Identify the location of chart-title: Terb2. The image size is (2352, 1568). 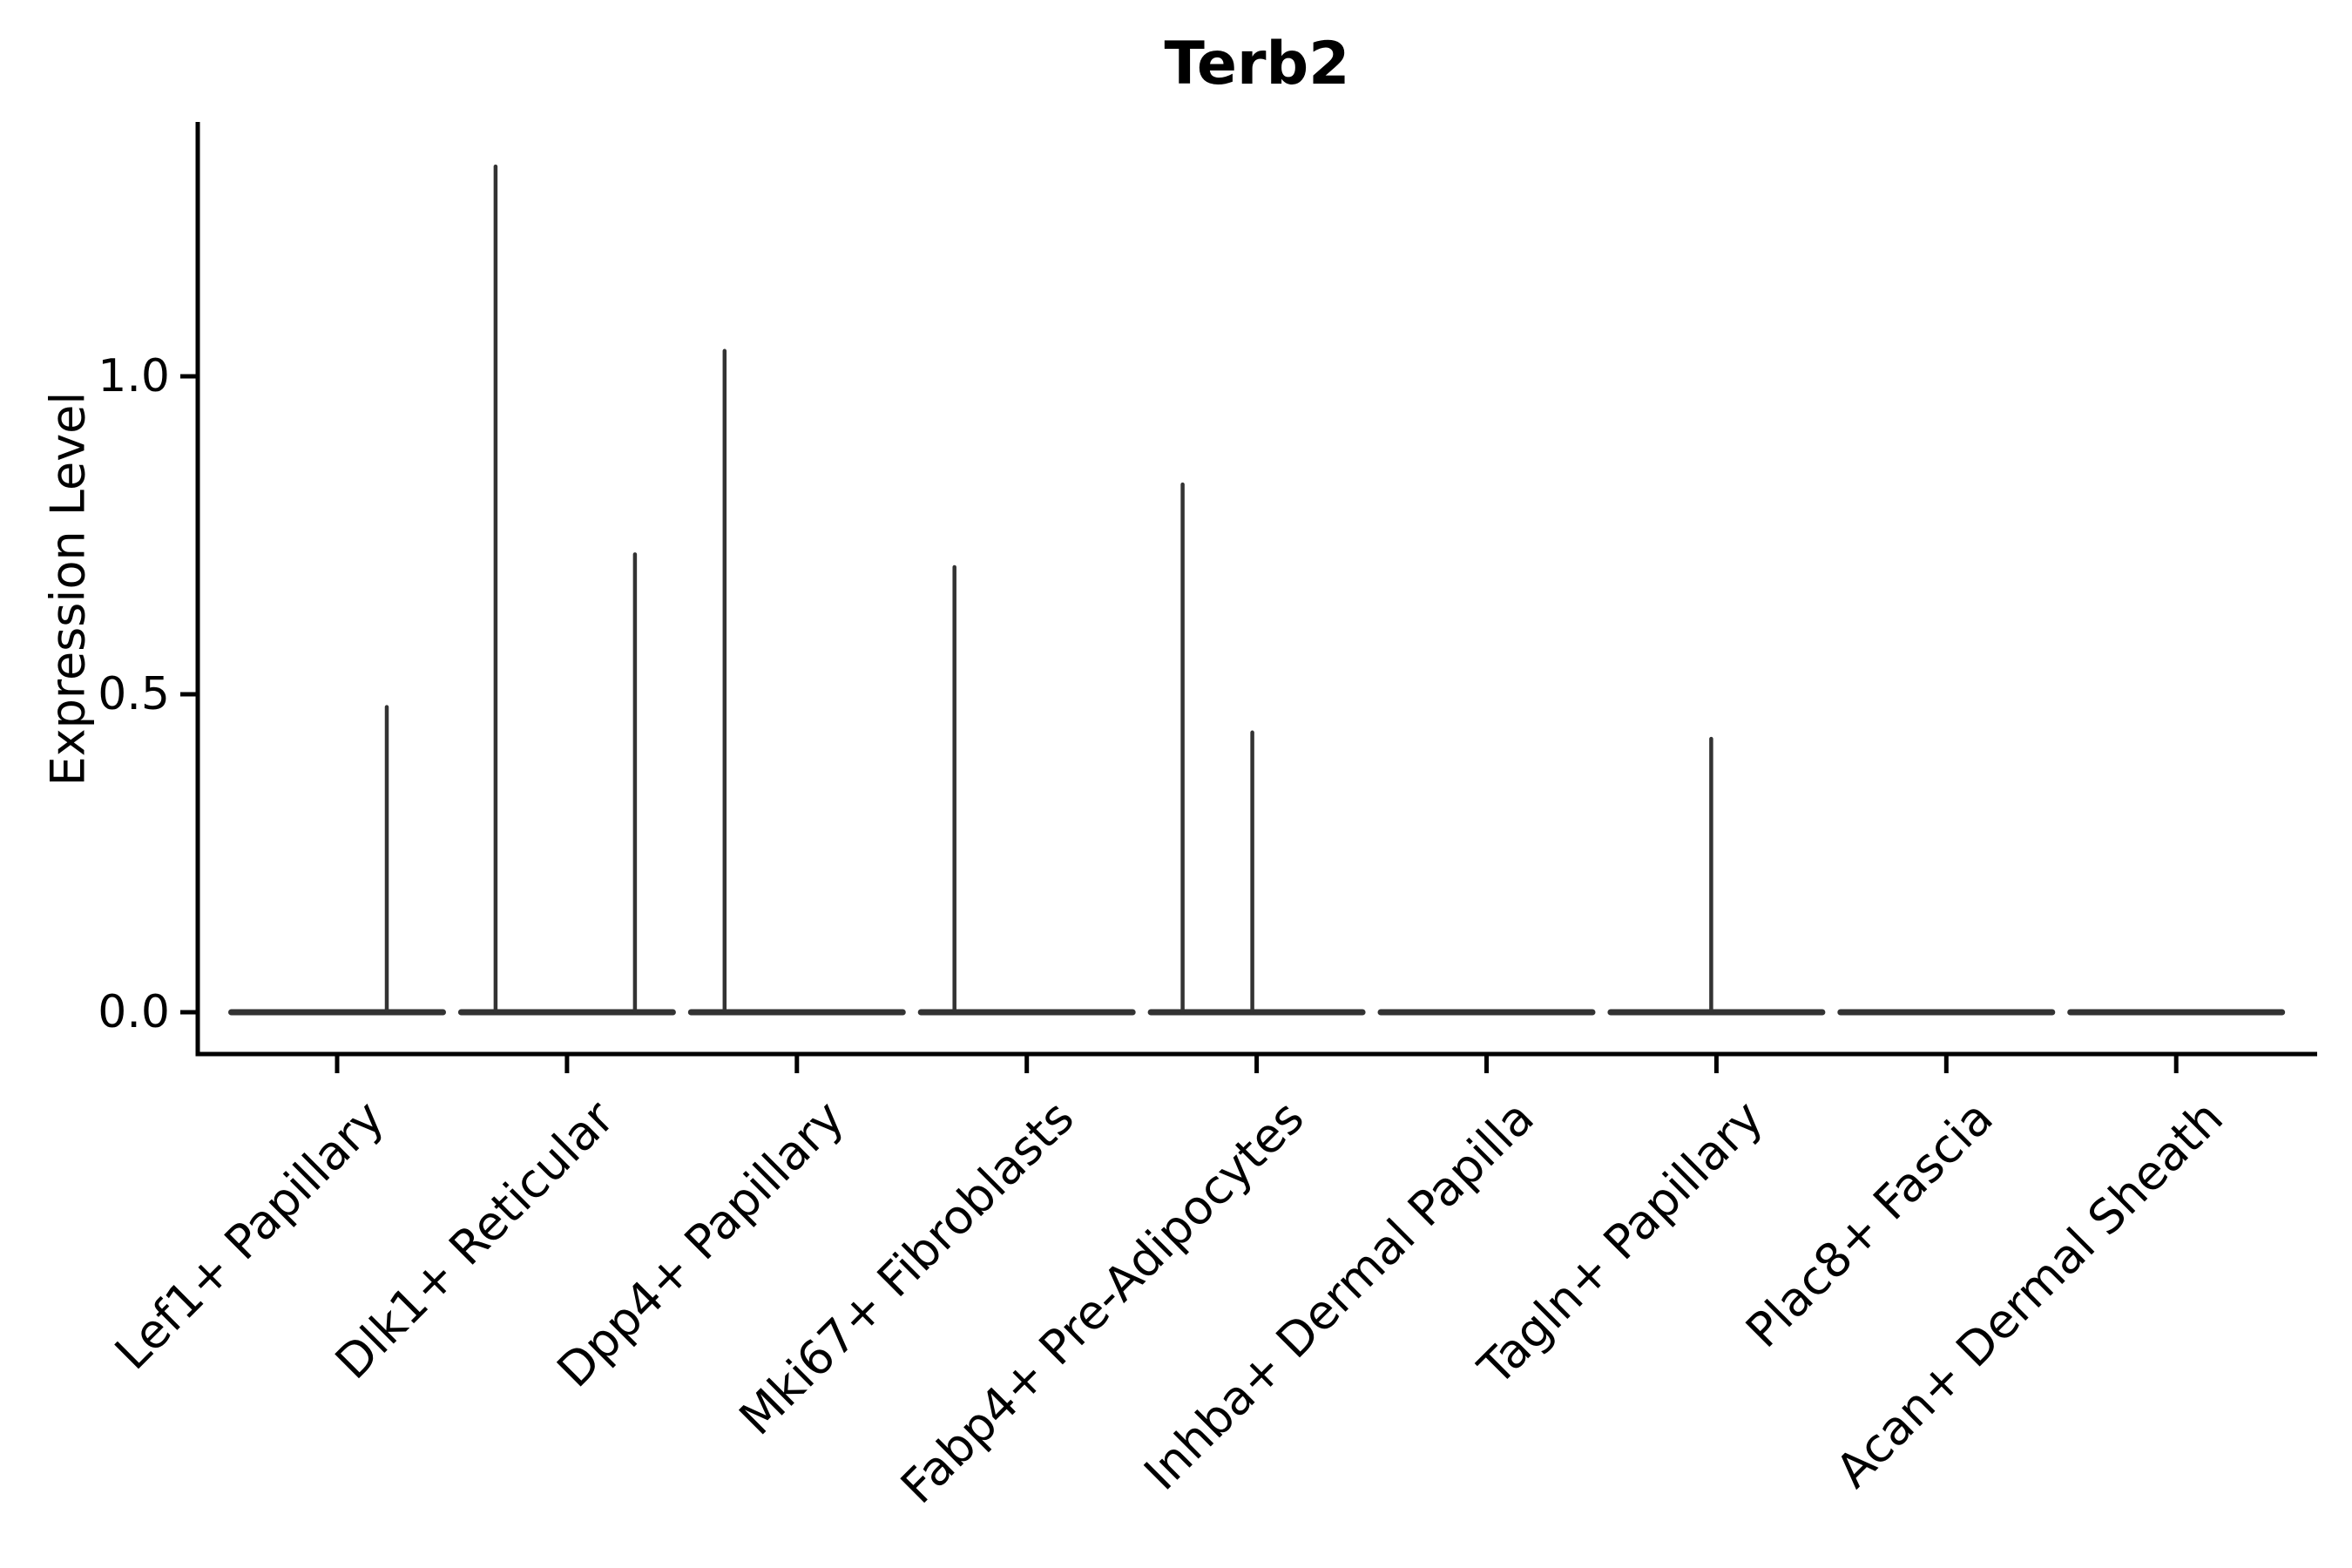
(1257, 64).